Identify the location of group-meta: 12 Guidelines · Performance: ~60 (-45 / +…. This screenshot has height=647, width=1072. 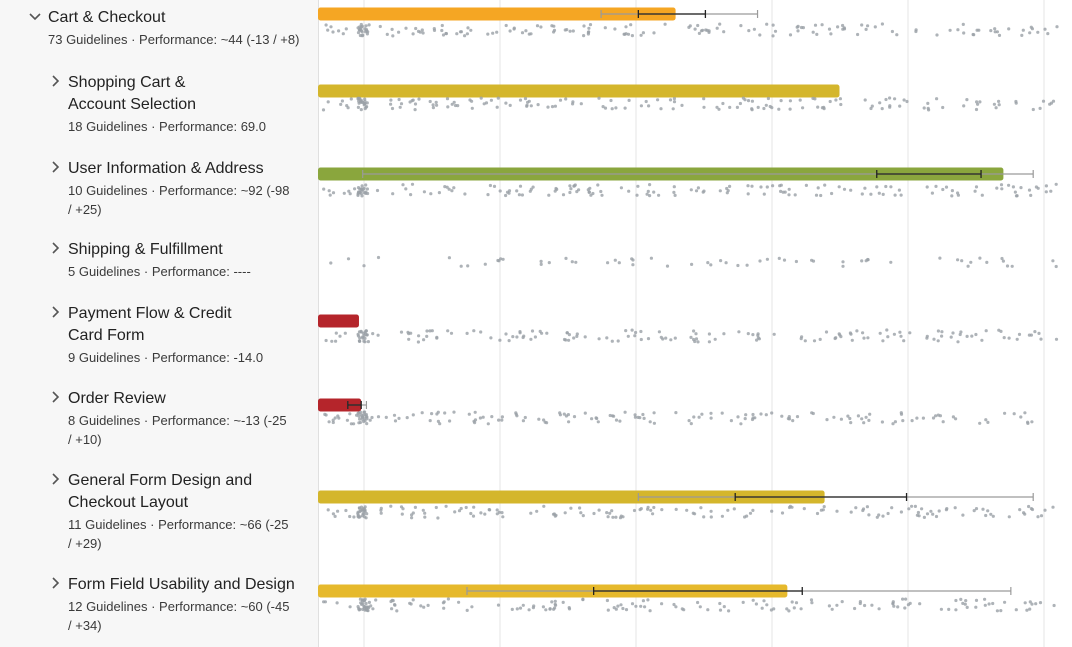
(183, 616).